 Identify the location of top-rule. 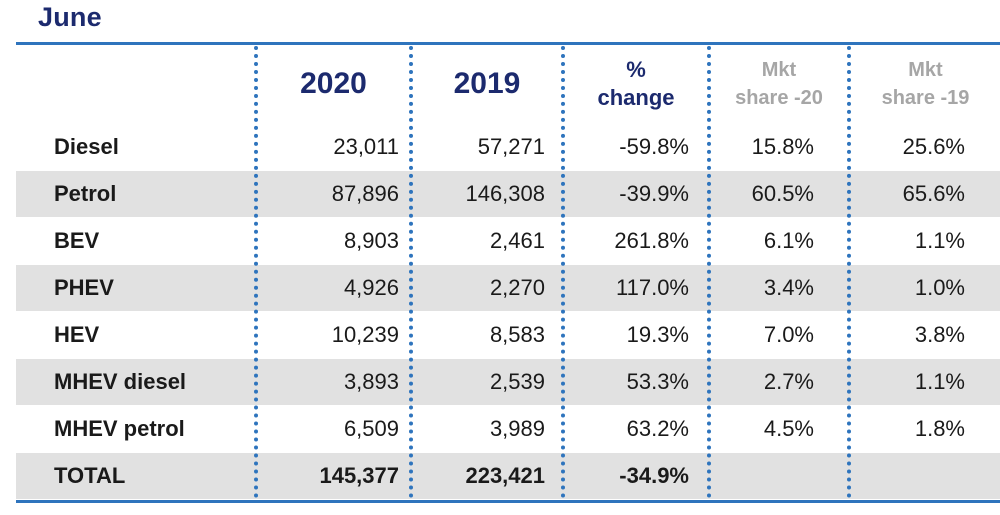
(508, 43).